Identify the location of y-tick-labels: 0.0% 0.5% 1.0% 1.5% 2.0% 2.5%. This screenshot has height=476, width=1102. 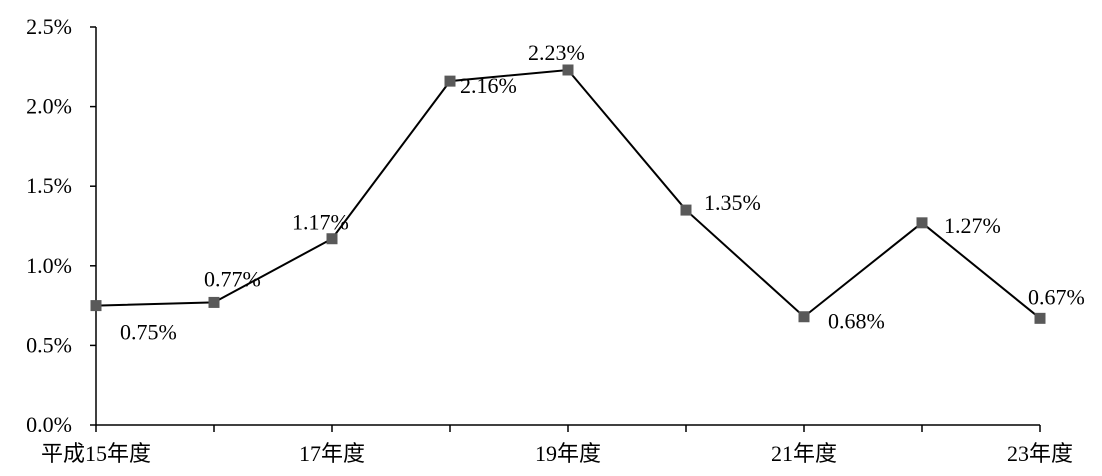
(49, 225).